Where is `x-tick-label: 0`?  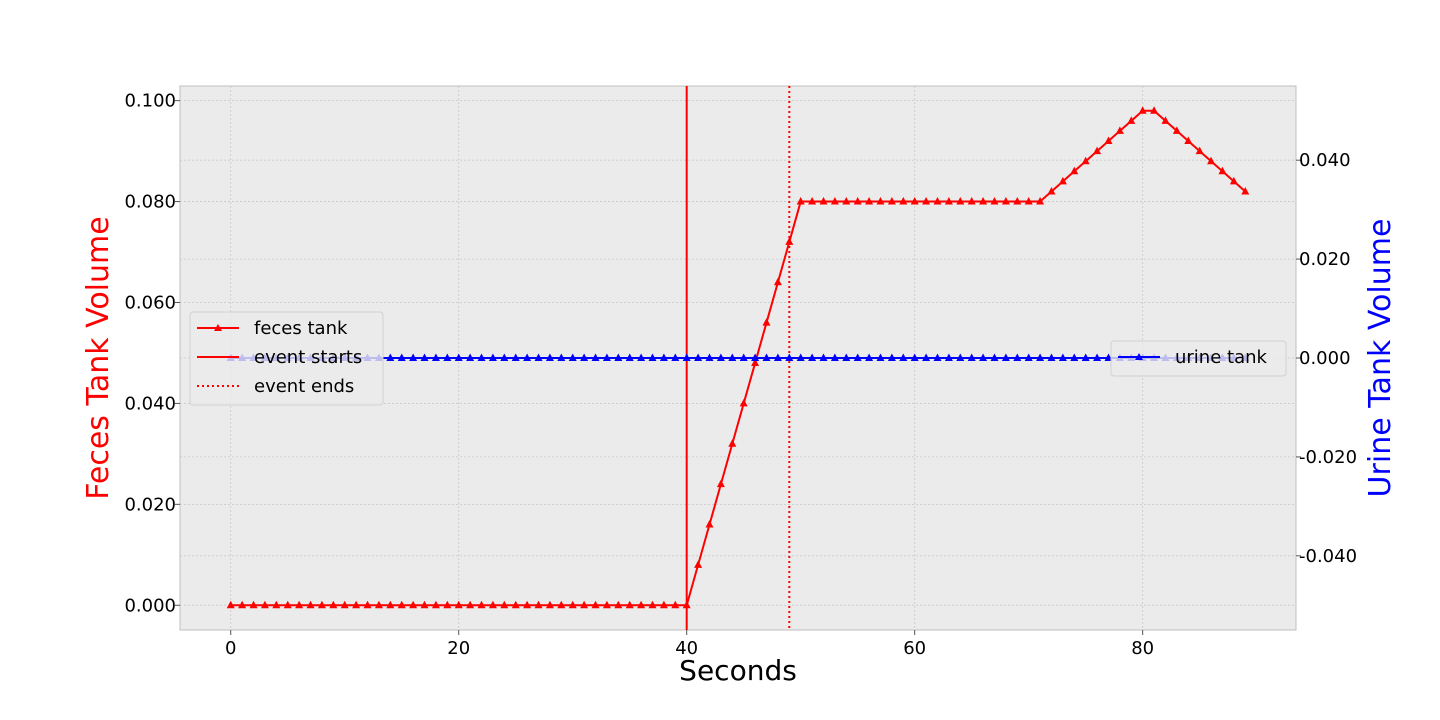 x-tick-label: 0 is located at coordinates (230, 648).